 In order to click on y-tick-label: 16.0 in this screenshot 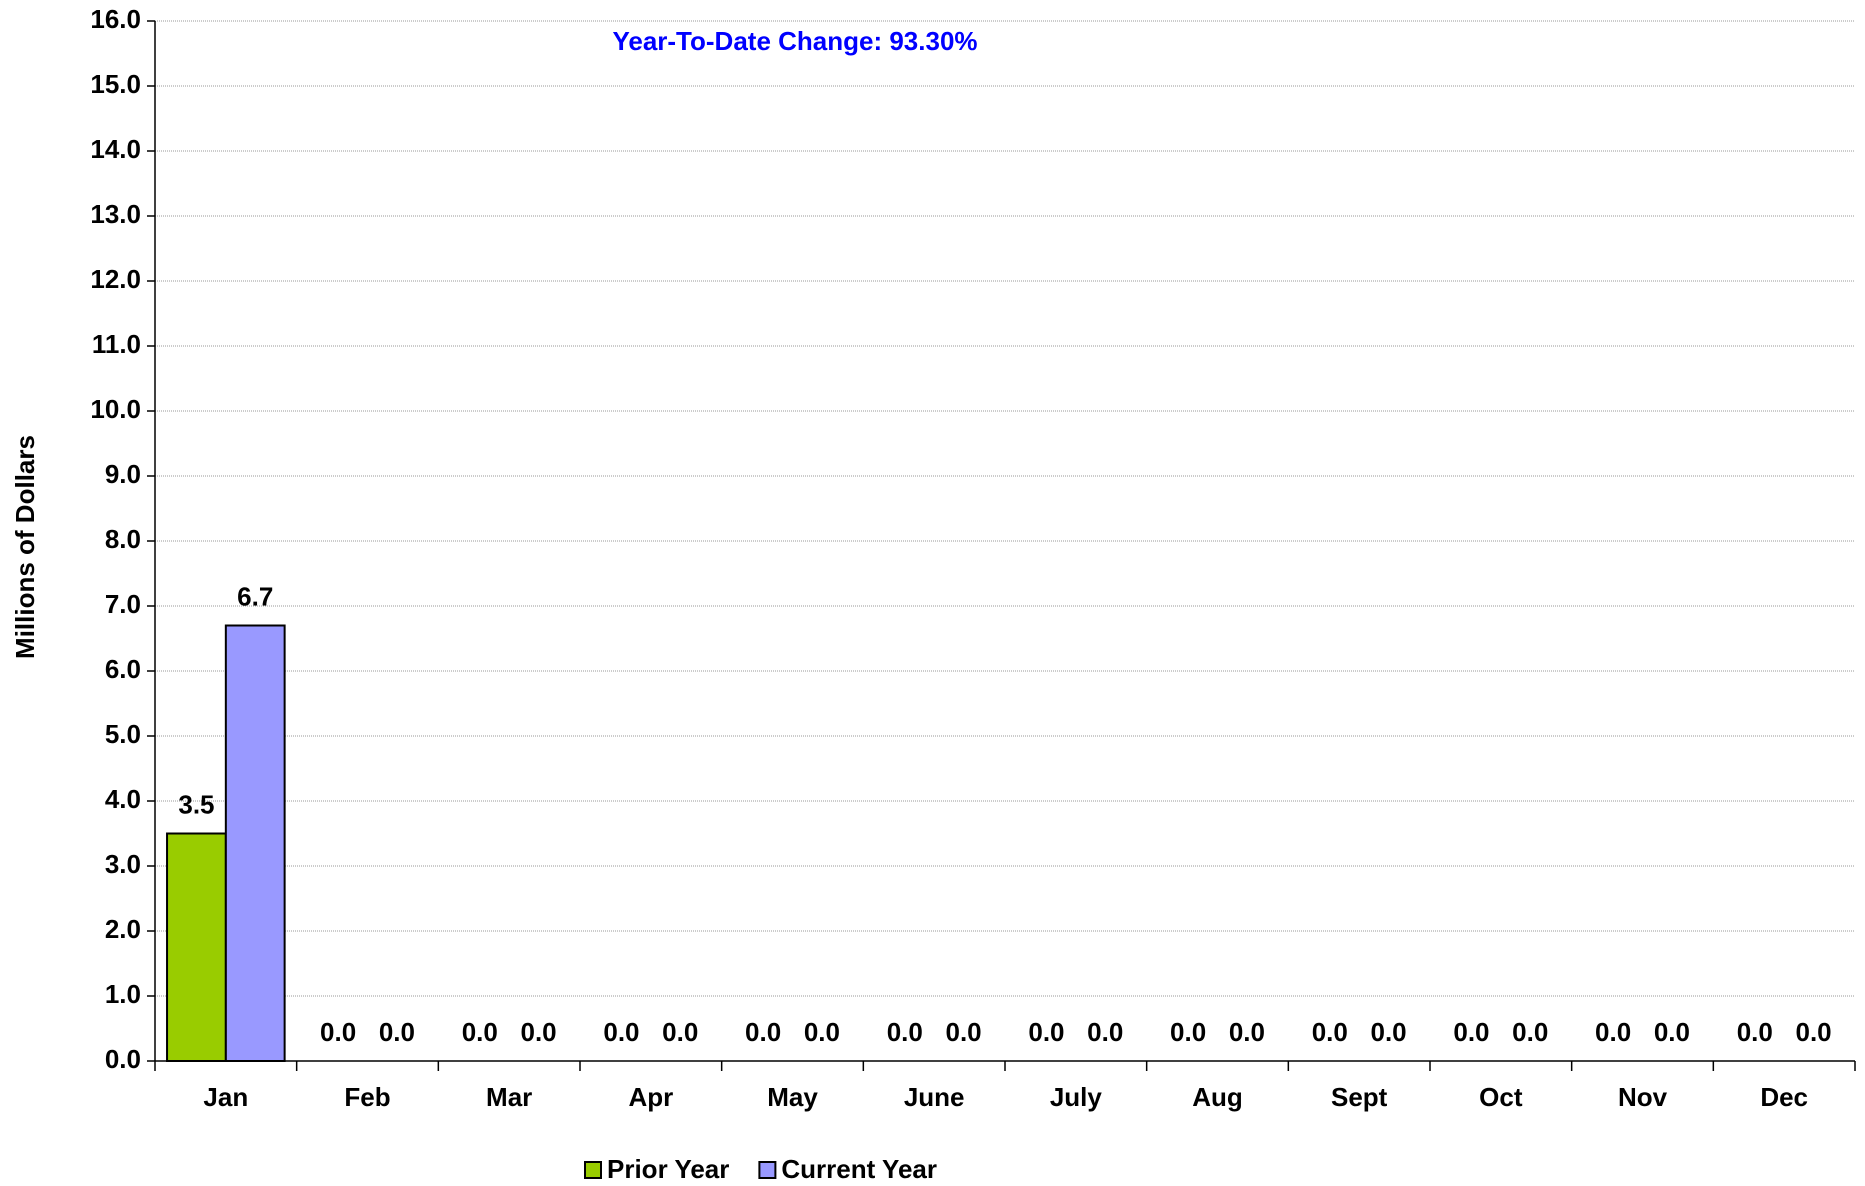, I will do `click(115, 19)`.